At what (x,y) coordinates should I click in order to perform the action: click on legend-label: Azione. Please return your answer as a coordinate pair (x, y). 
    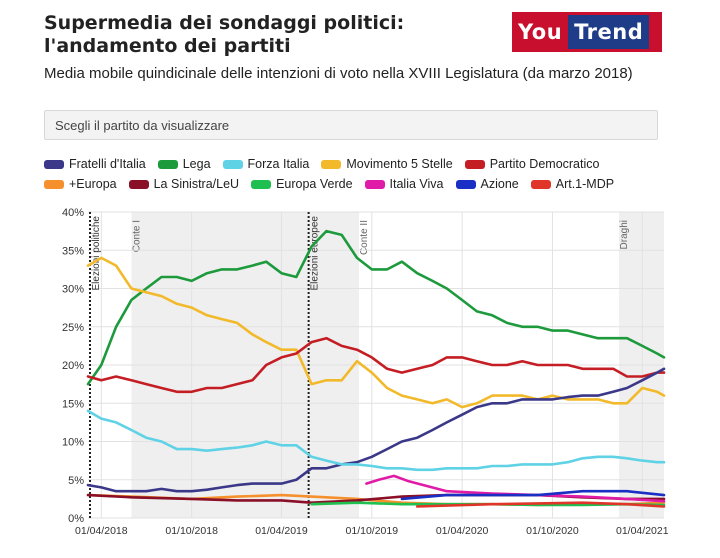
    Looking at the image, I should click on (499, 184).